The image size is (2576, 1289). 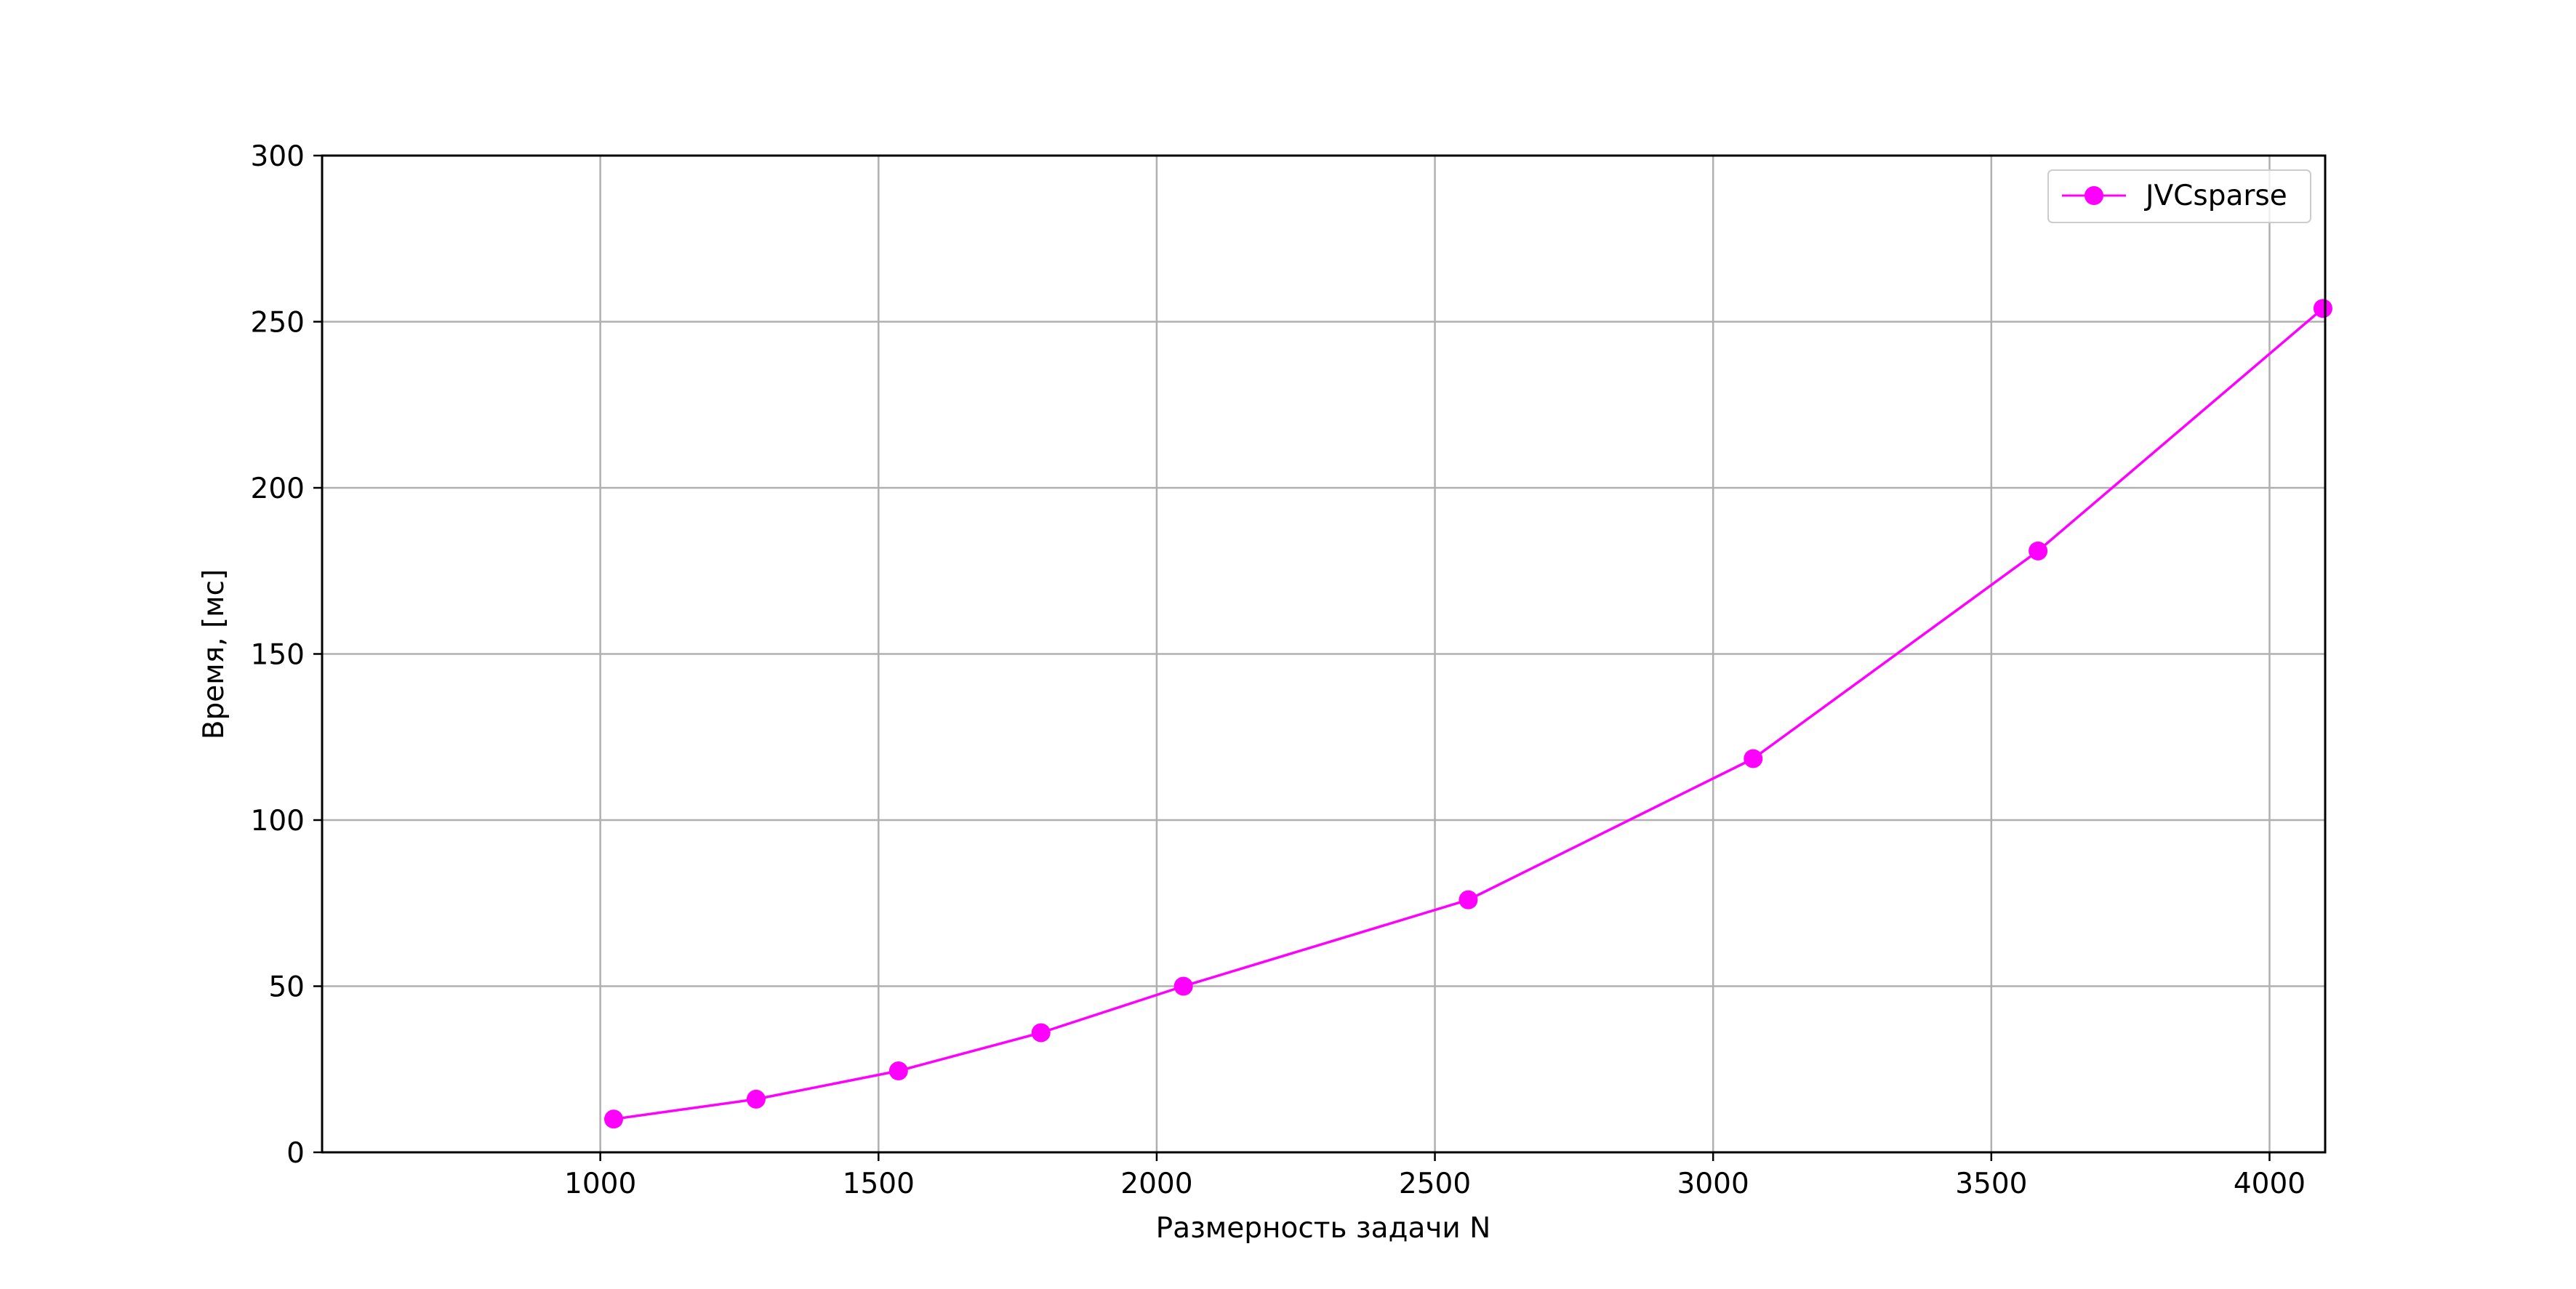 What do you see at coordinates (2270, 1184) in the screenshot?
I see `x-tick-label: 4000` at bounding box center [2270, 1184].